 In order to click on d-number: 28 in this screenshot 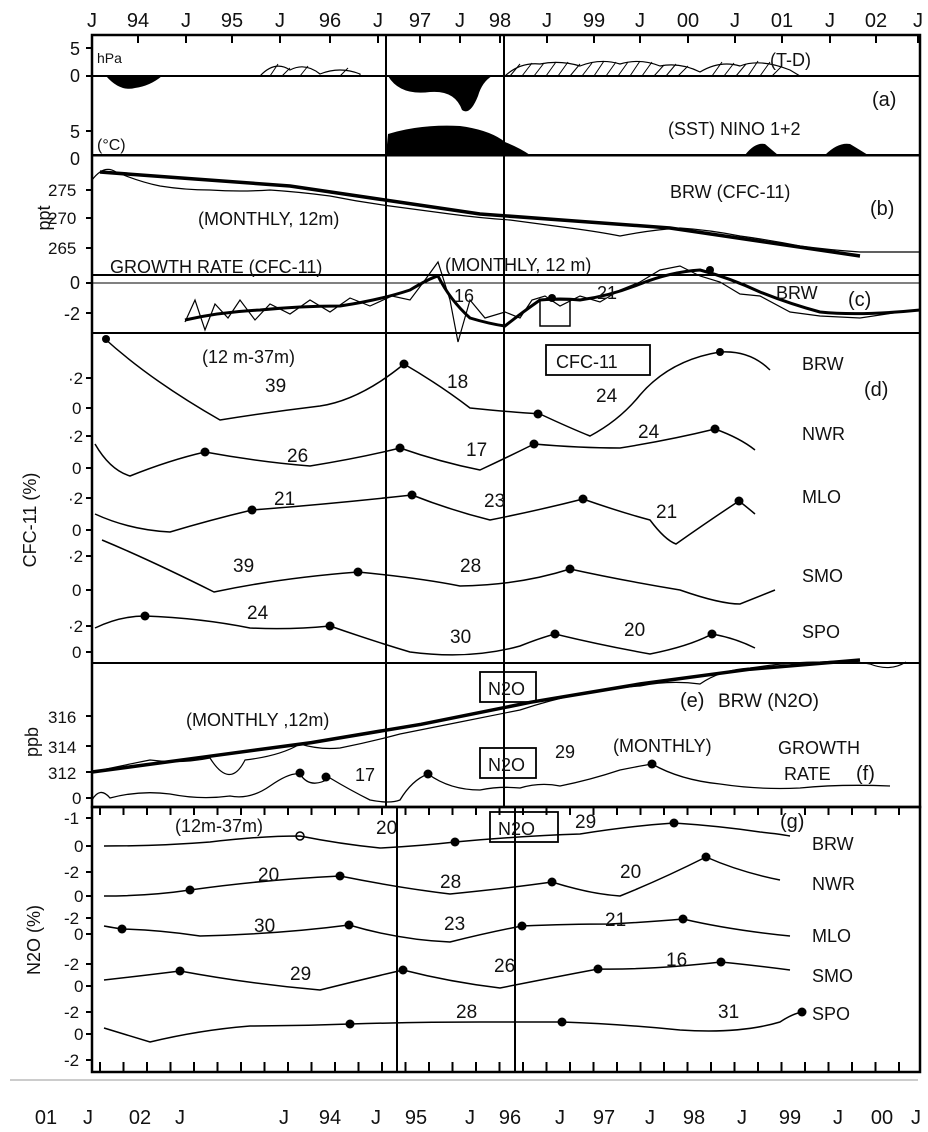, I will do `click(470, 566)`.